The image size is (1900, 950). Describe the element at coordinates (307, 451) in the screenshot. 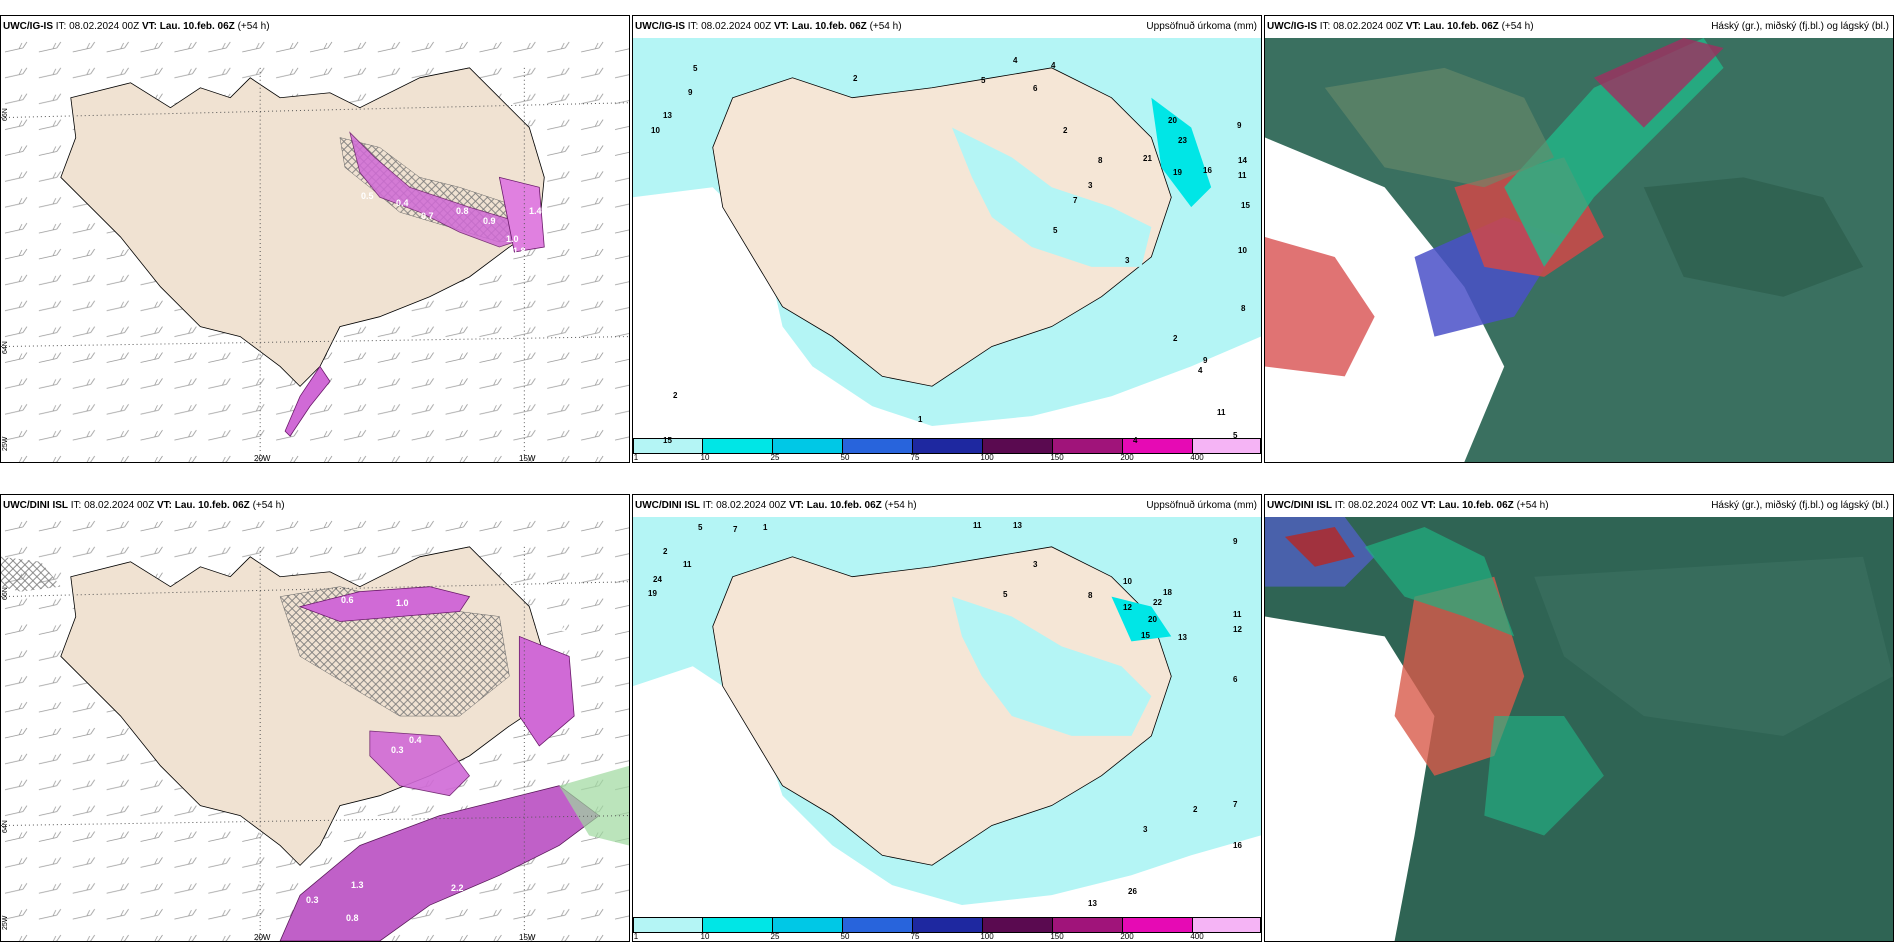

I see `snow-label: 0.6` at that location.